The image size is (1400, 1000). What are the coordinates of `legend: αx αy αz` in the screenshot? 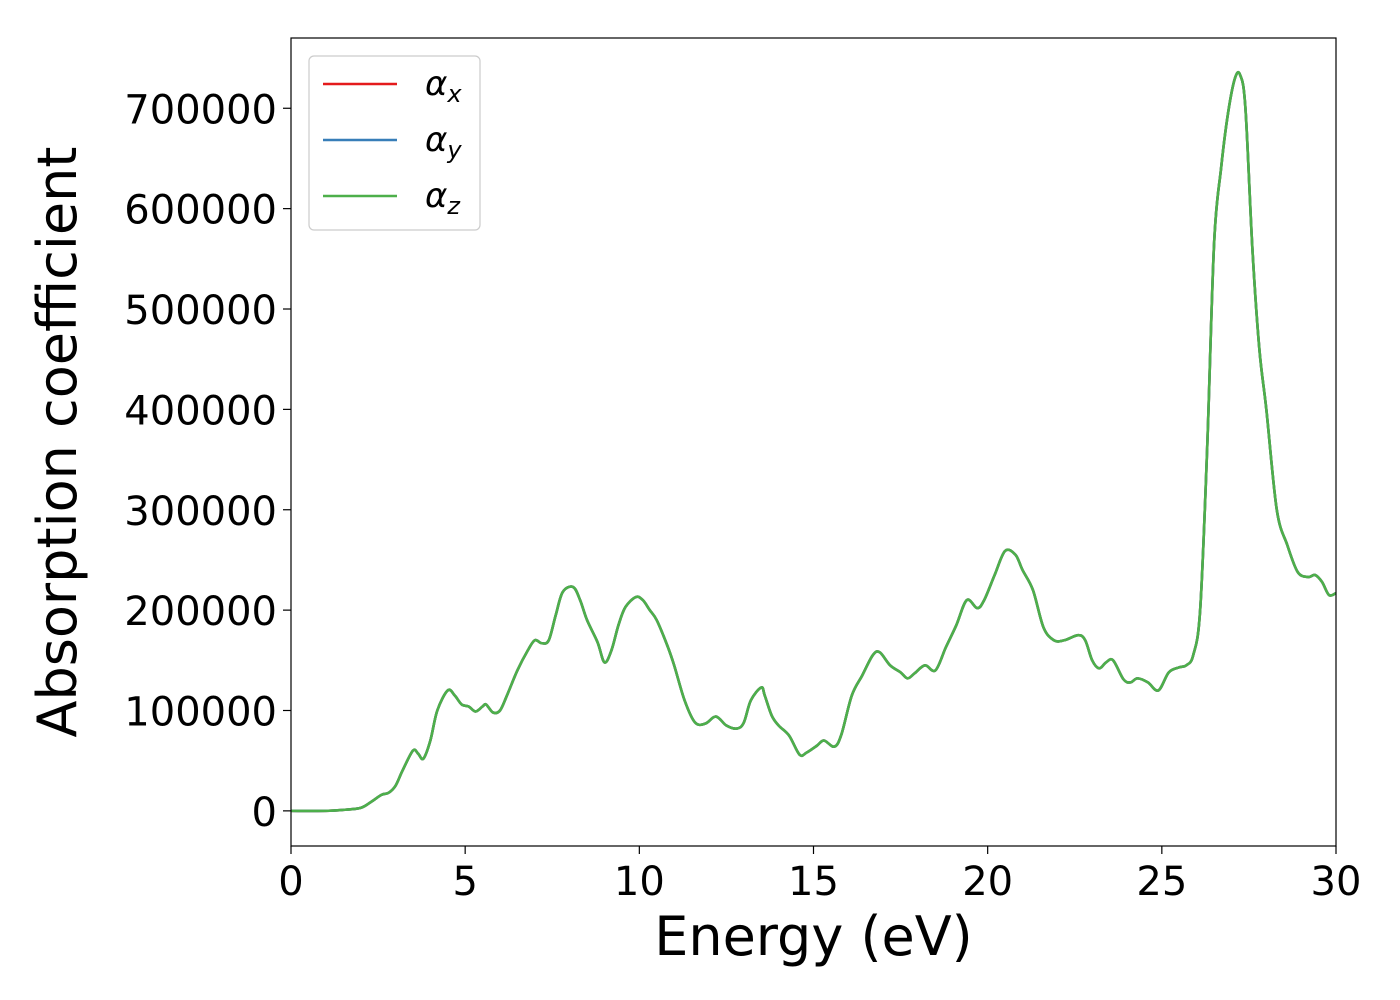 It's located at (394, 143).